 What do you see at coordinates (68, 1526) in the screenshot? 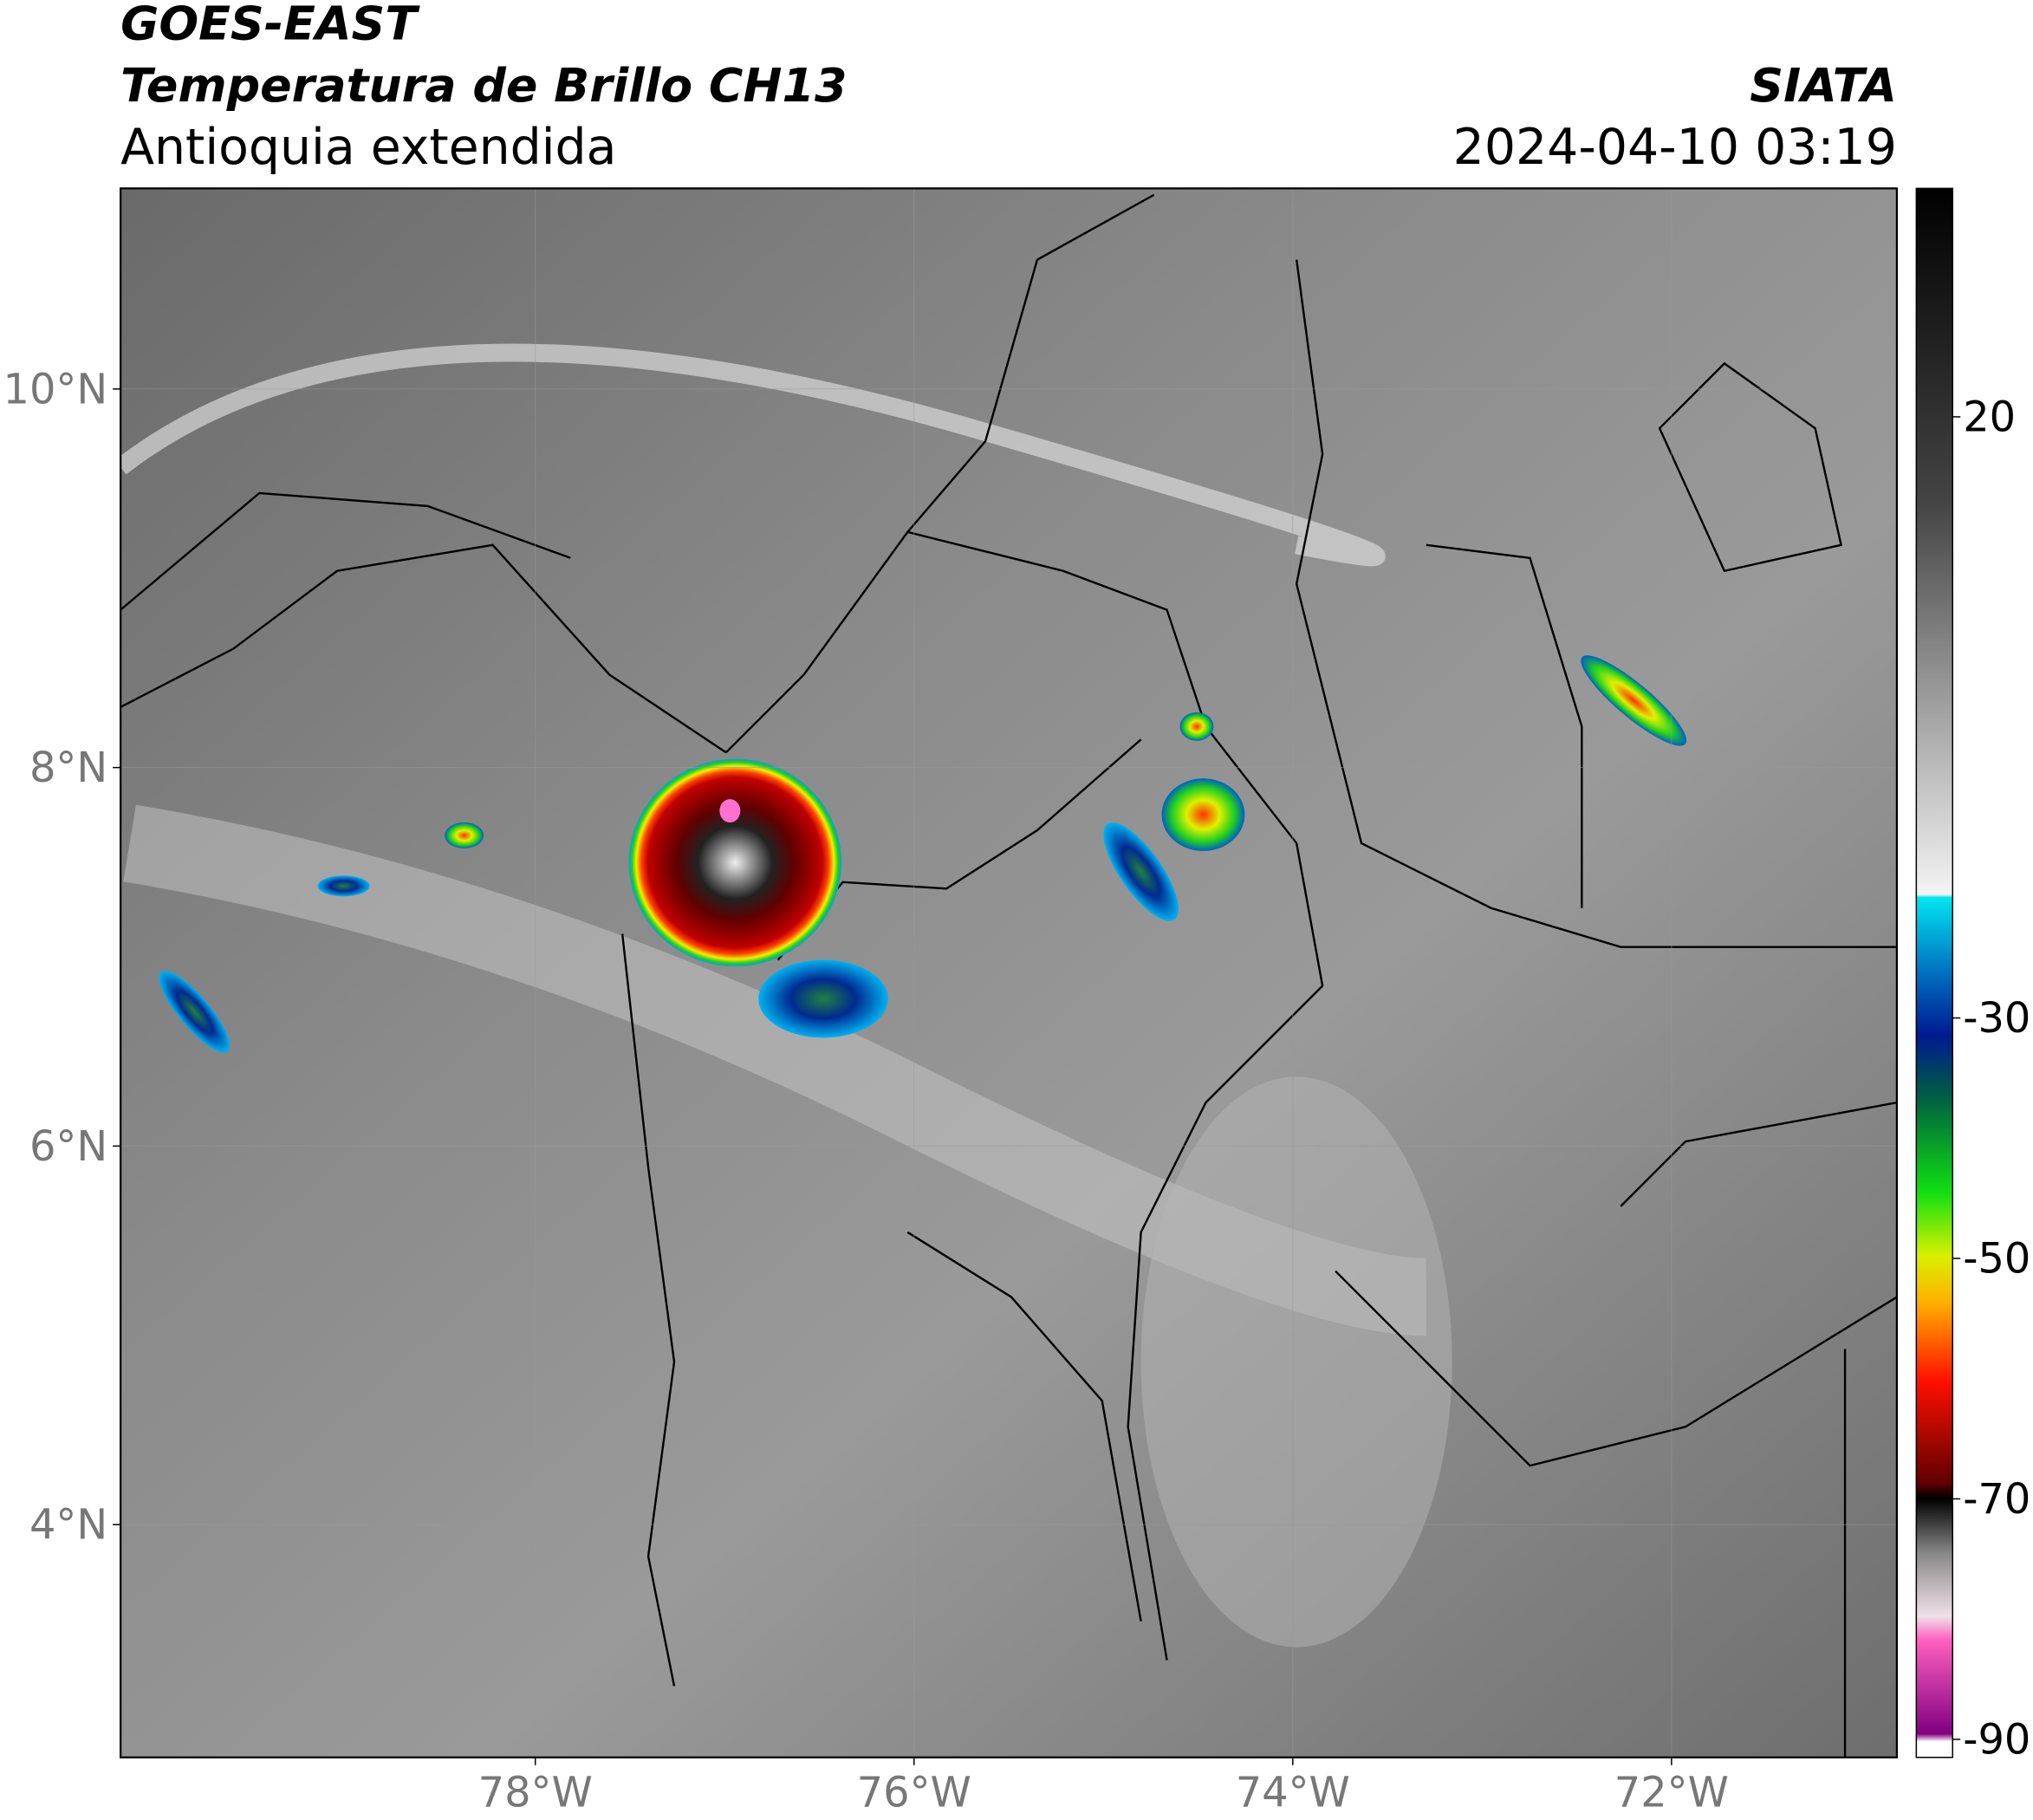
I see `y-tick-label: 4°N` at bounding box center [68, 1526].